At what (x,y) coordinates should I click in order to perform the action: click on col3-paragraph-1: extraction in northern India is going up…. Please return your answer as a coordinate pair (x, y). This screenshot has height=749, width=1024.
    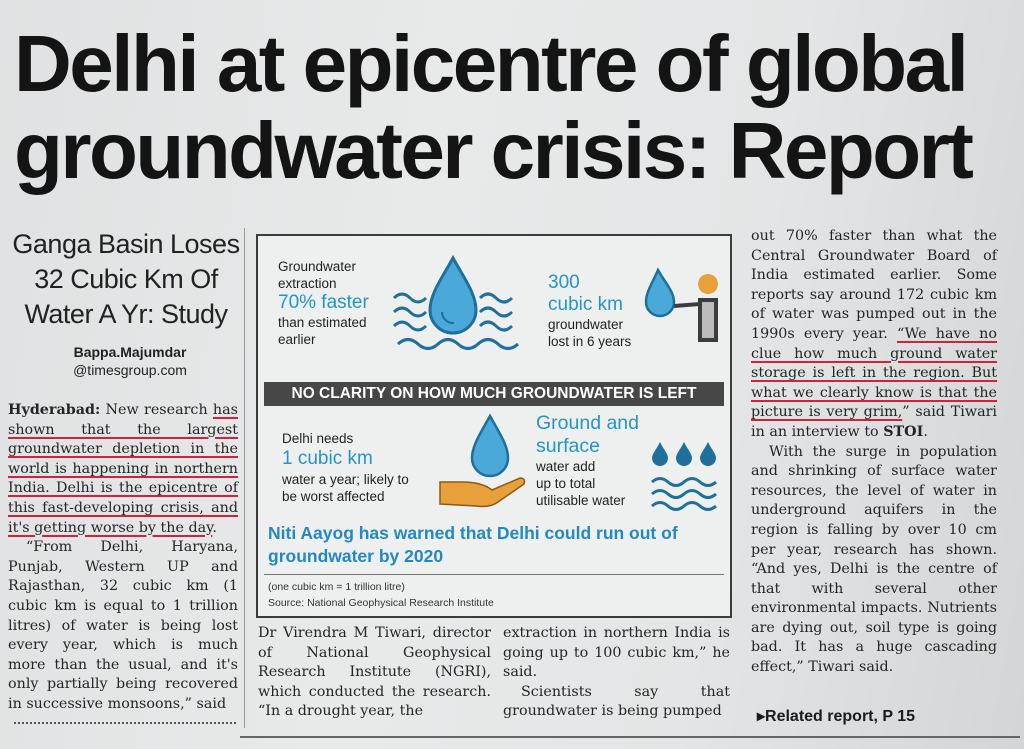
    Looking at the image, I should click on (616, 653).